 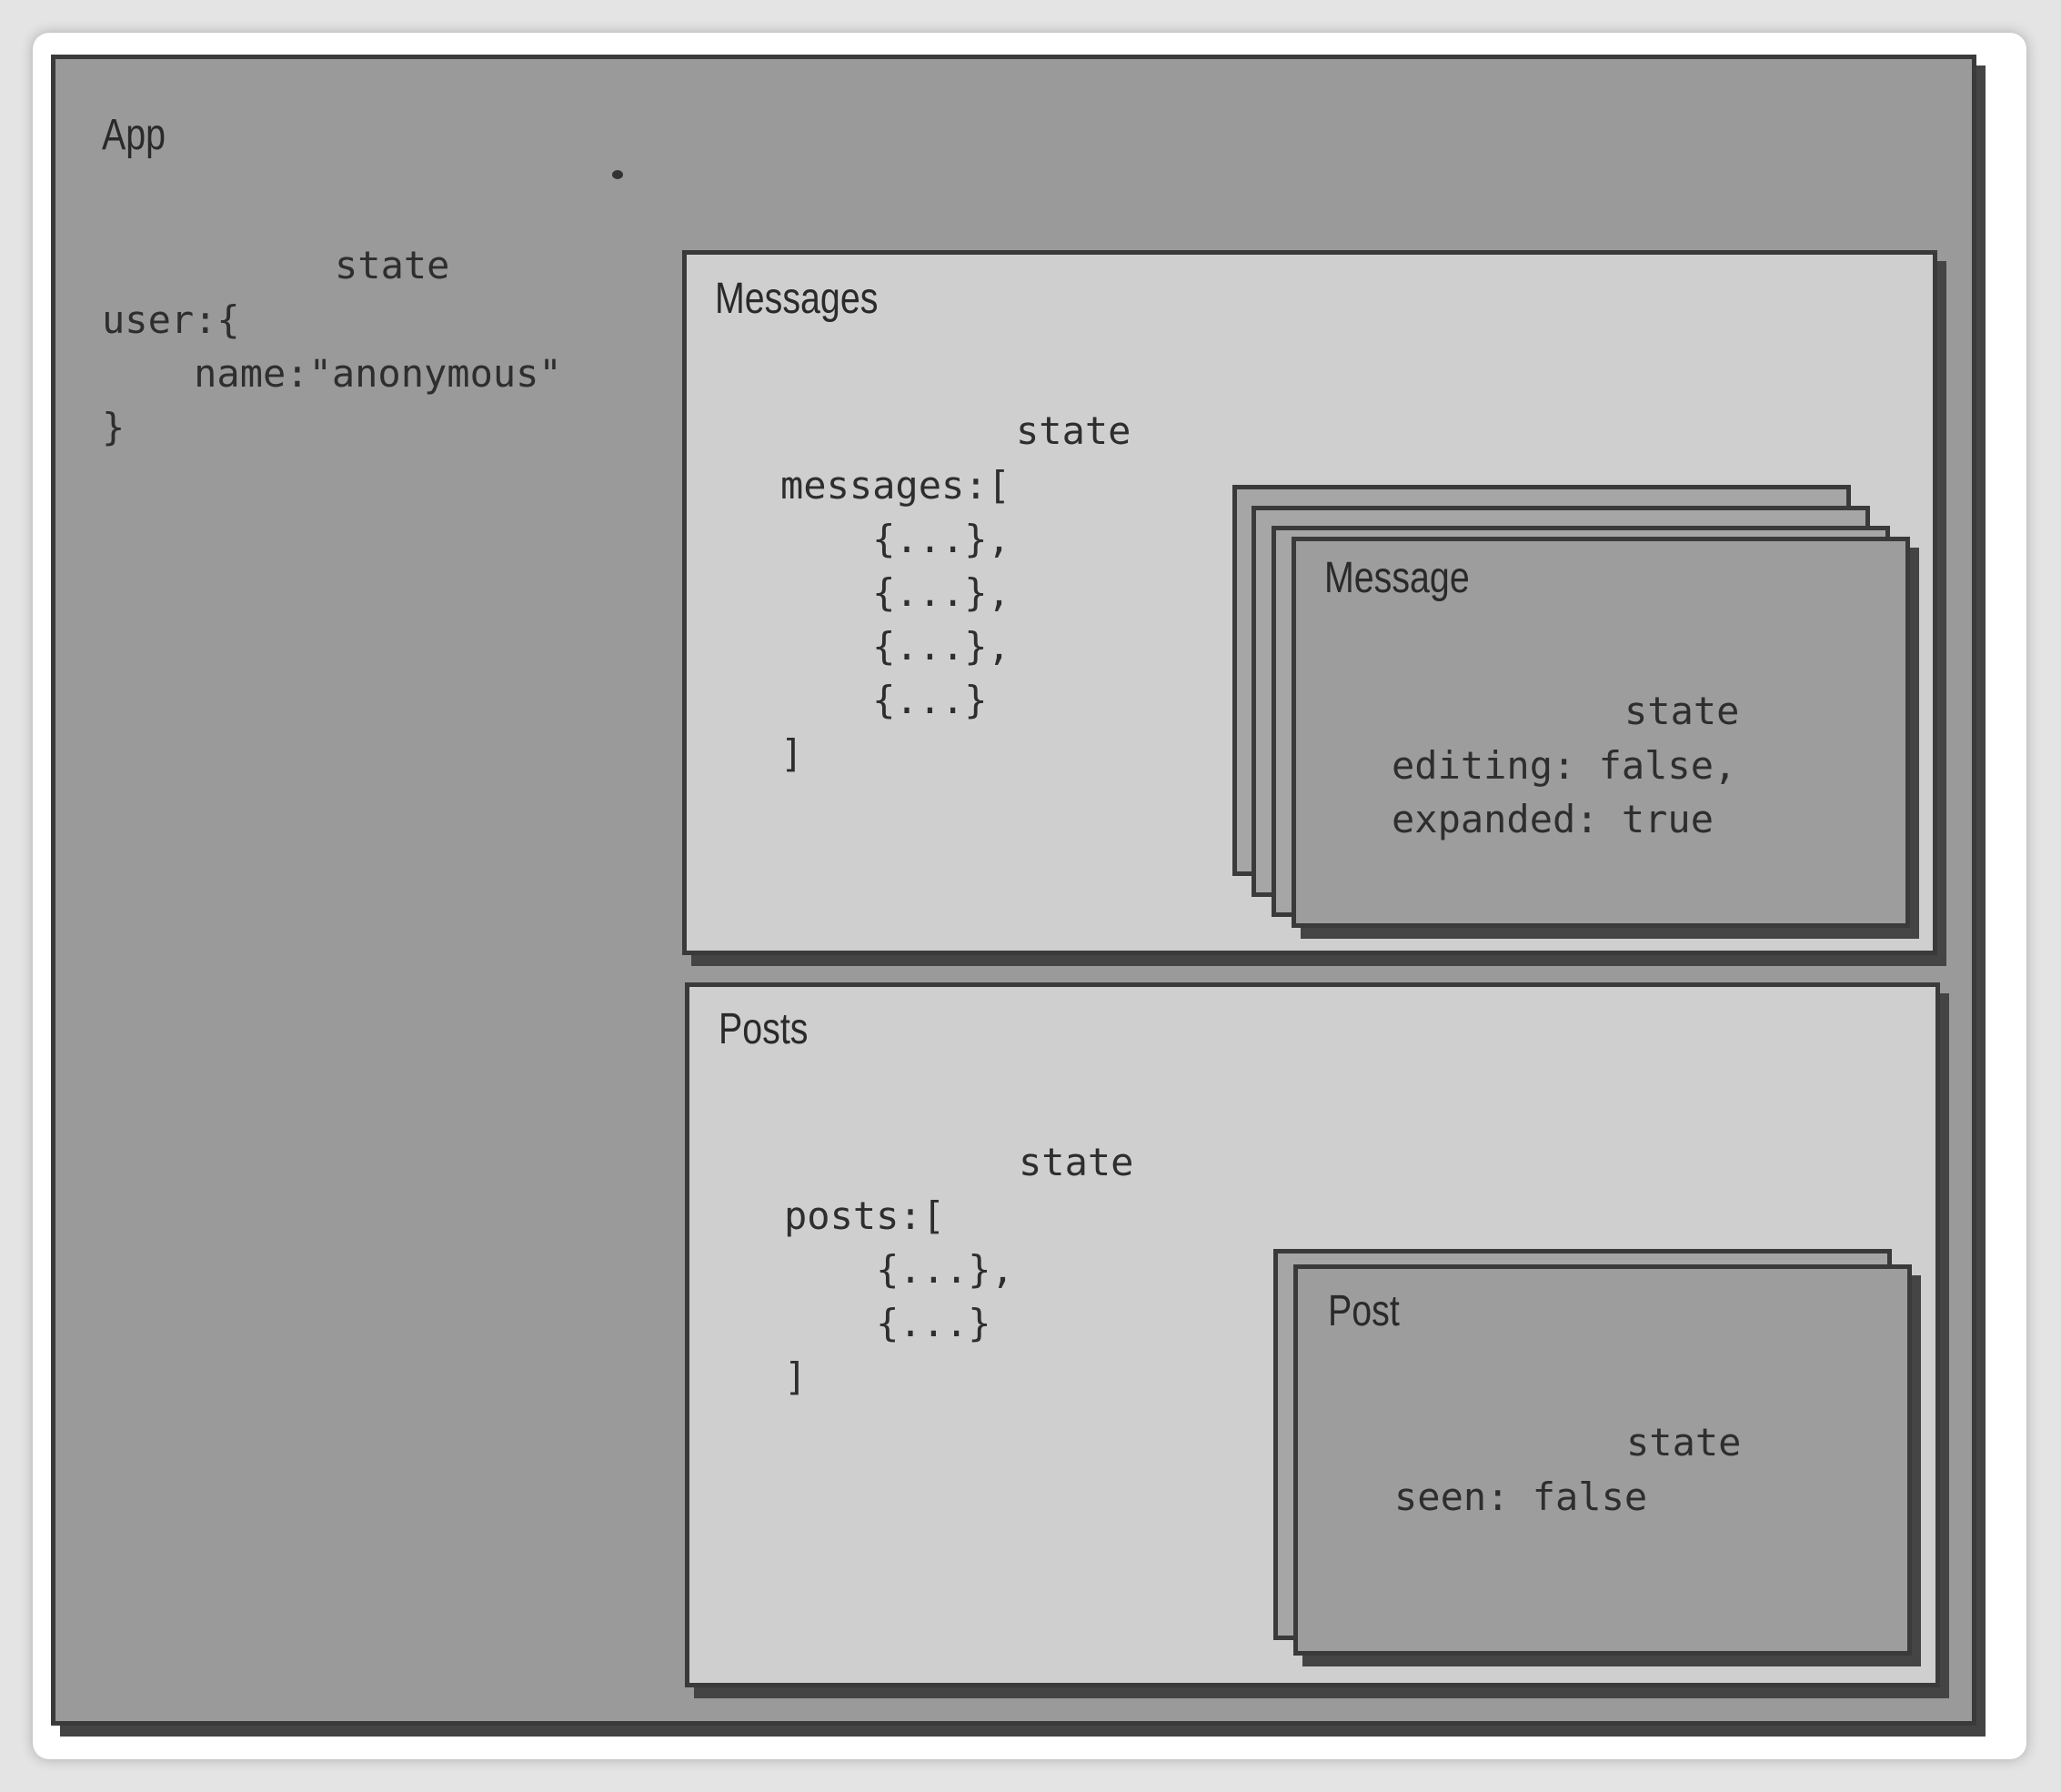 What do you see at coordinates (1682, 711) in the screenshot?
I see `message-state-label: state` at bounding box center [1682, 711].